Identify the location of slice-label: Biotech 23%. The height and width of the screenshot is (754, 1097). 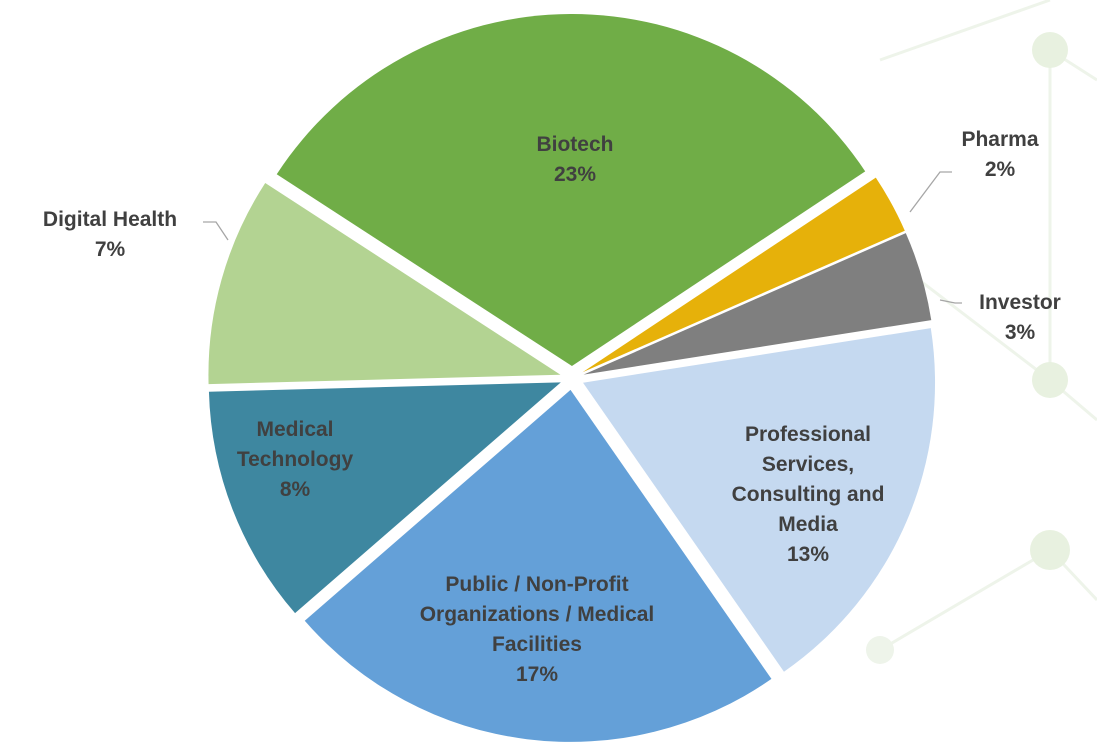
(575, 160).